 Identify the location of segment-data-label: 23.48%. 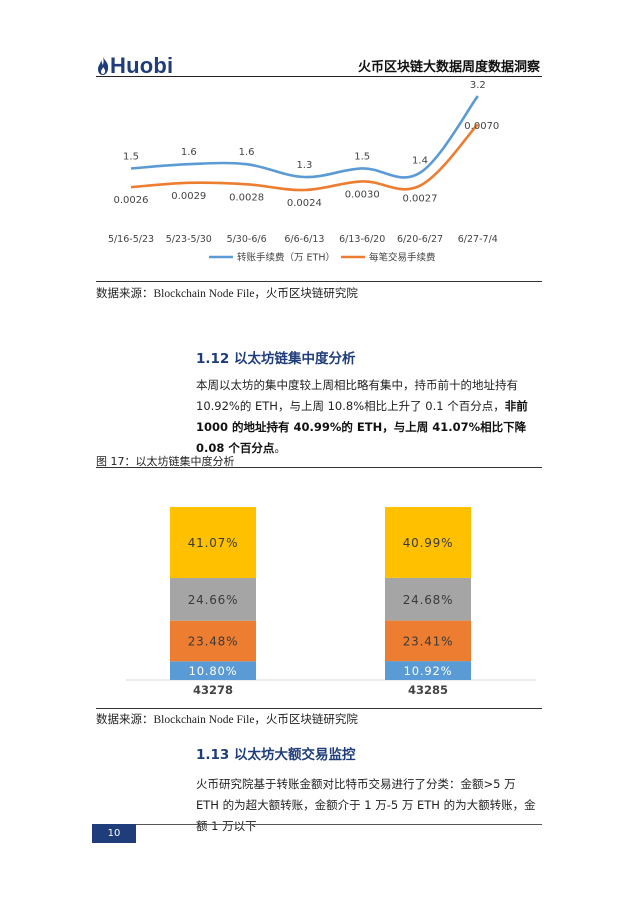
(213, 642).